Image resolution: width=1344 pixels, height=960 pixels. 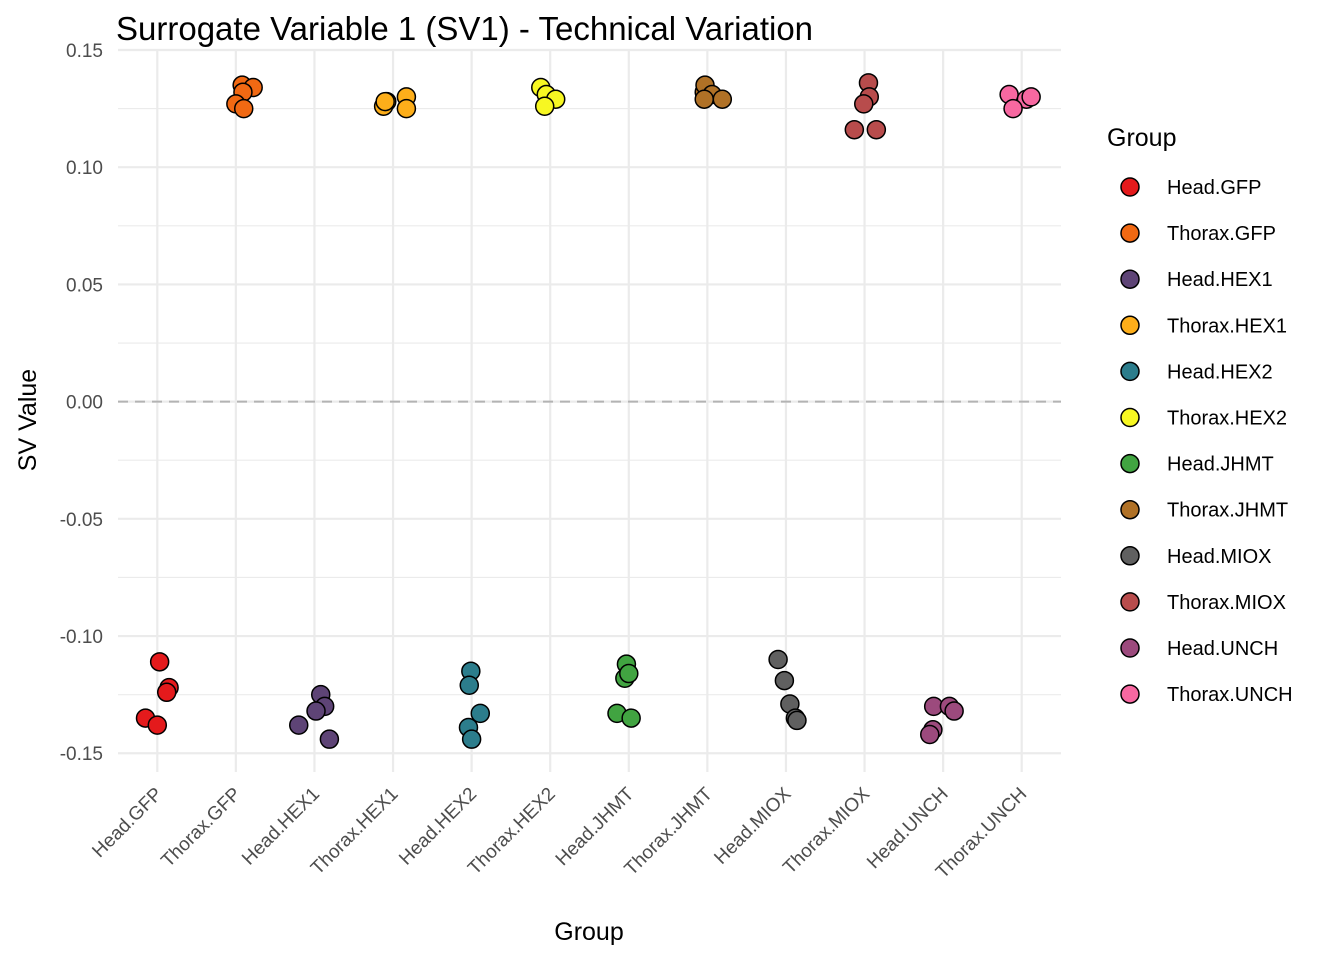 I want to click on y-tick-label: 0.15, so click(x=84, y=51).